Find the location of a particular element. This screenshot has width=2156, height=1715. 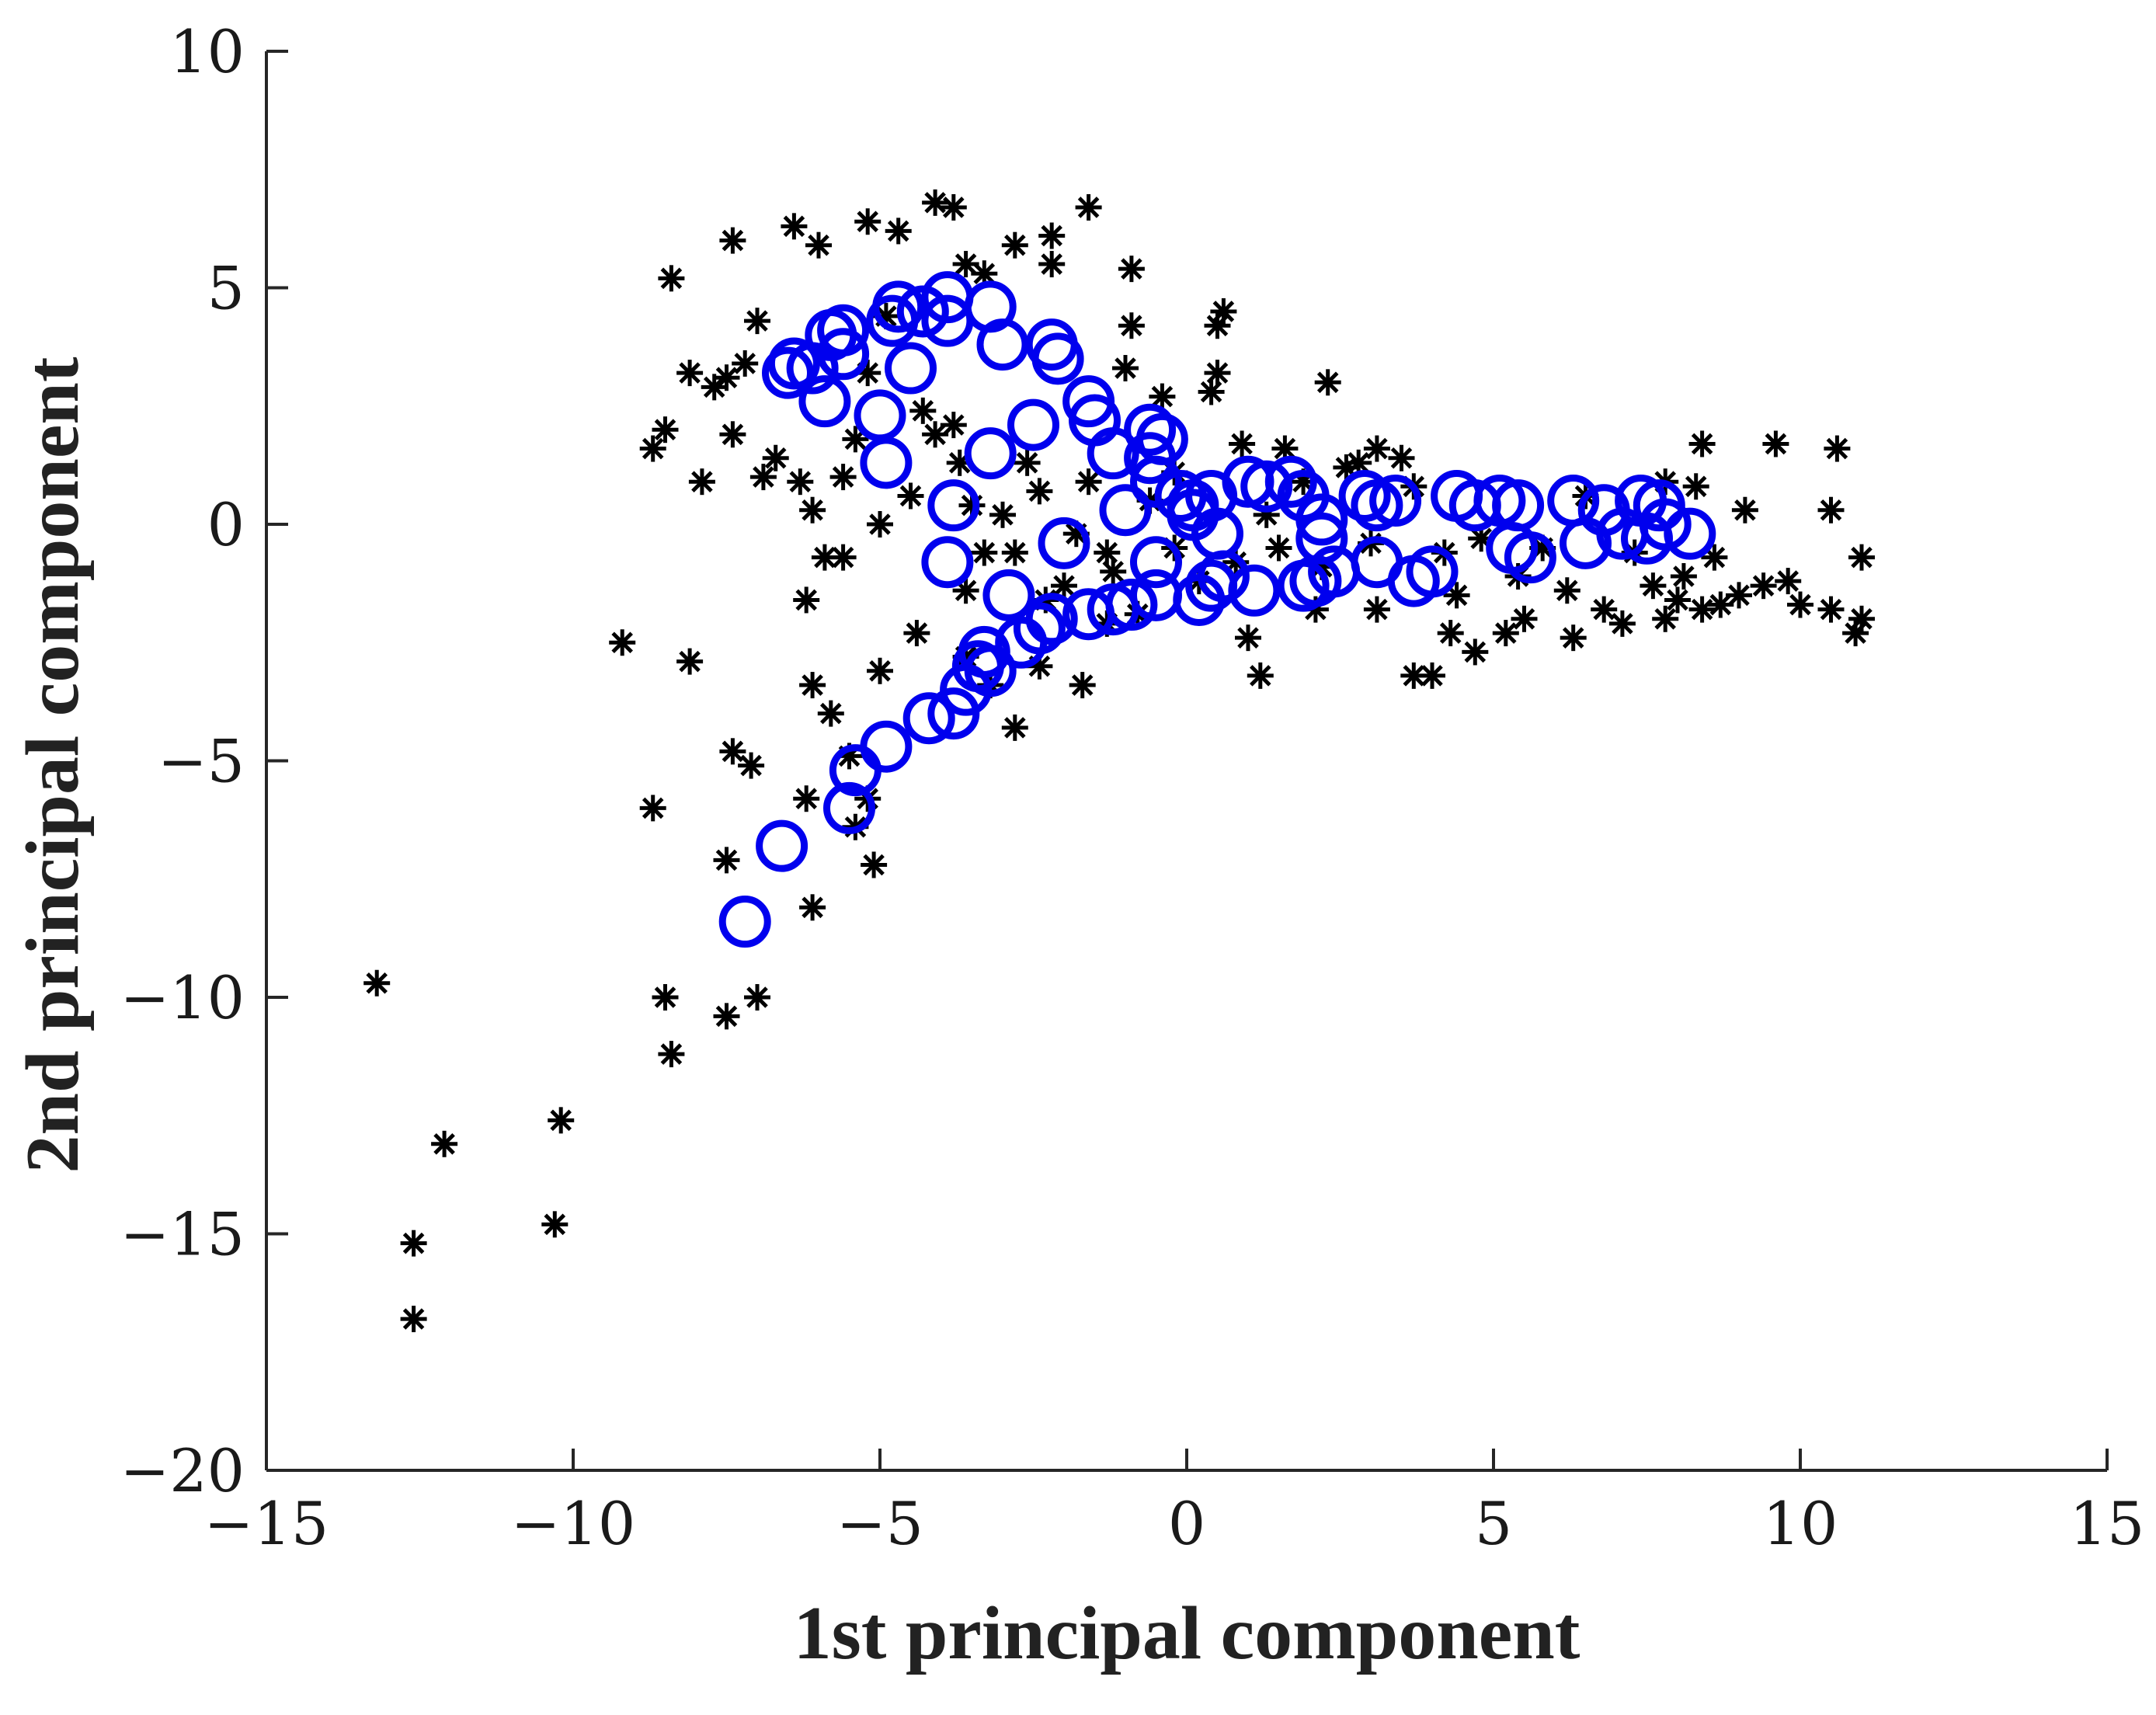

x-tick-label: 5 is located at coordinates (1493, 1524).